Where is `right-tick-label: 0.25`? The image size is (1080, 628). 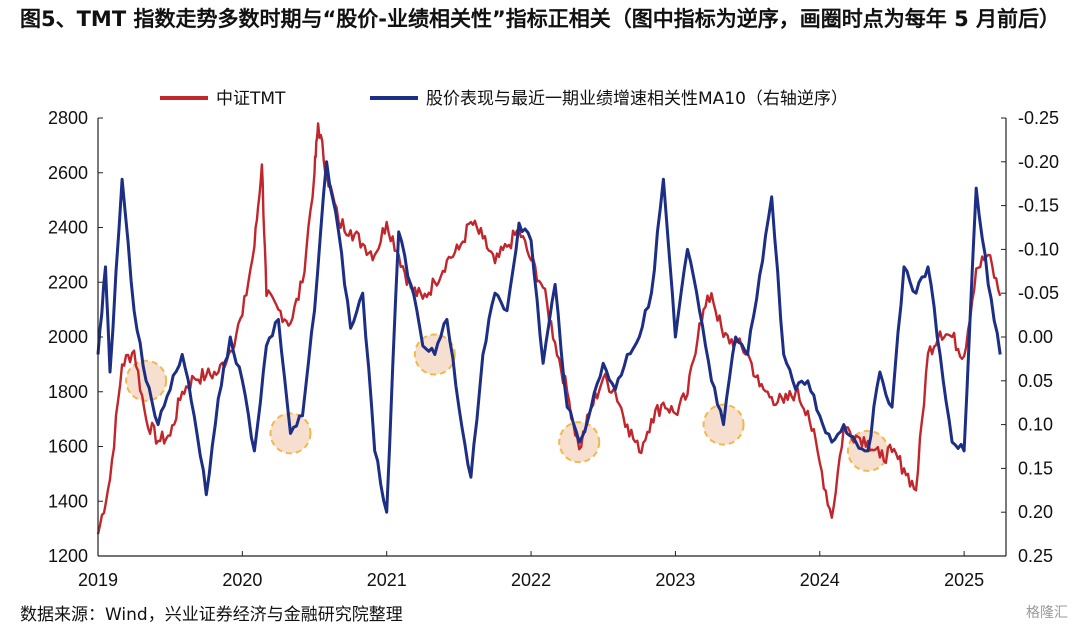 right-tick-label: 0.25 is located at coordinates (1035, 556).